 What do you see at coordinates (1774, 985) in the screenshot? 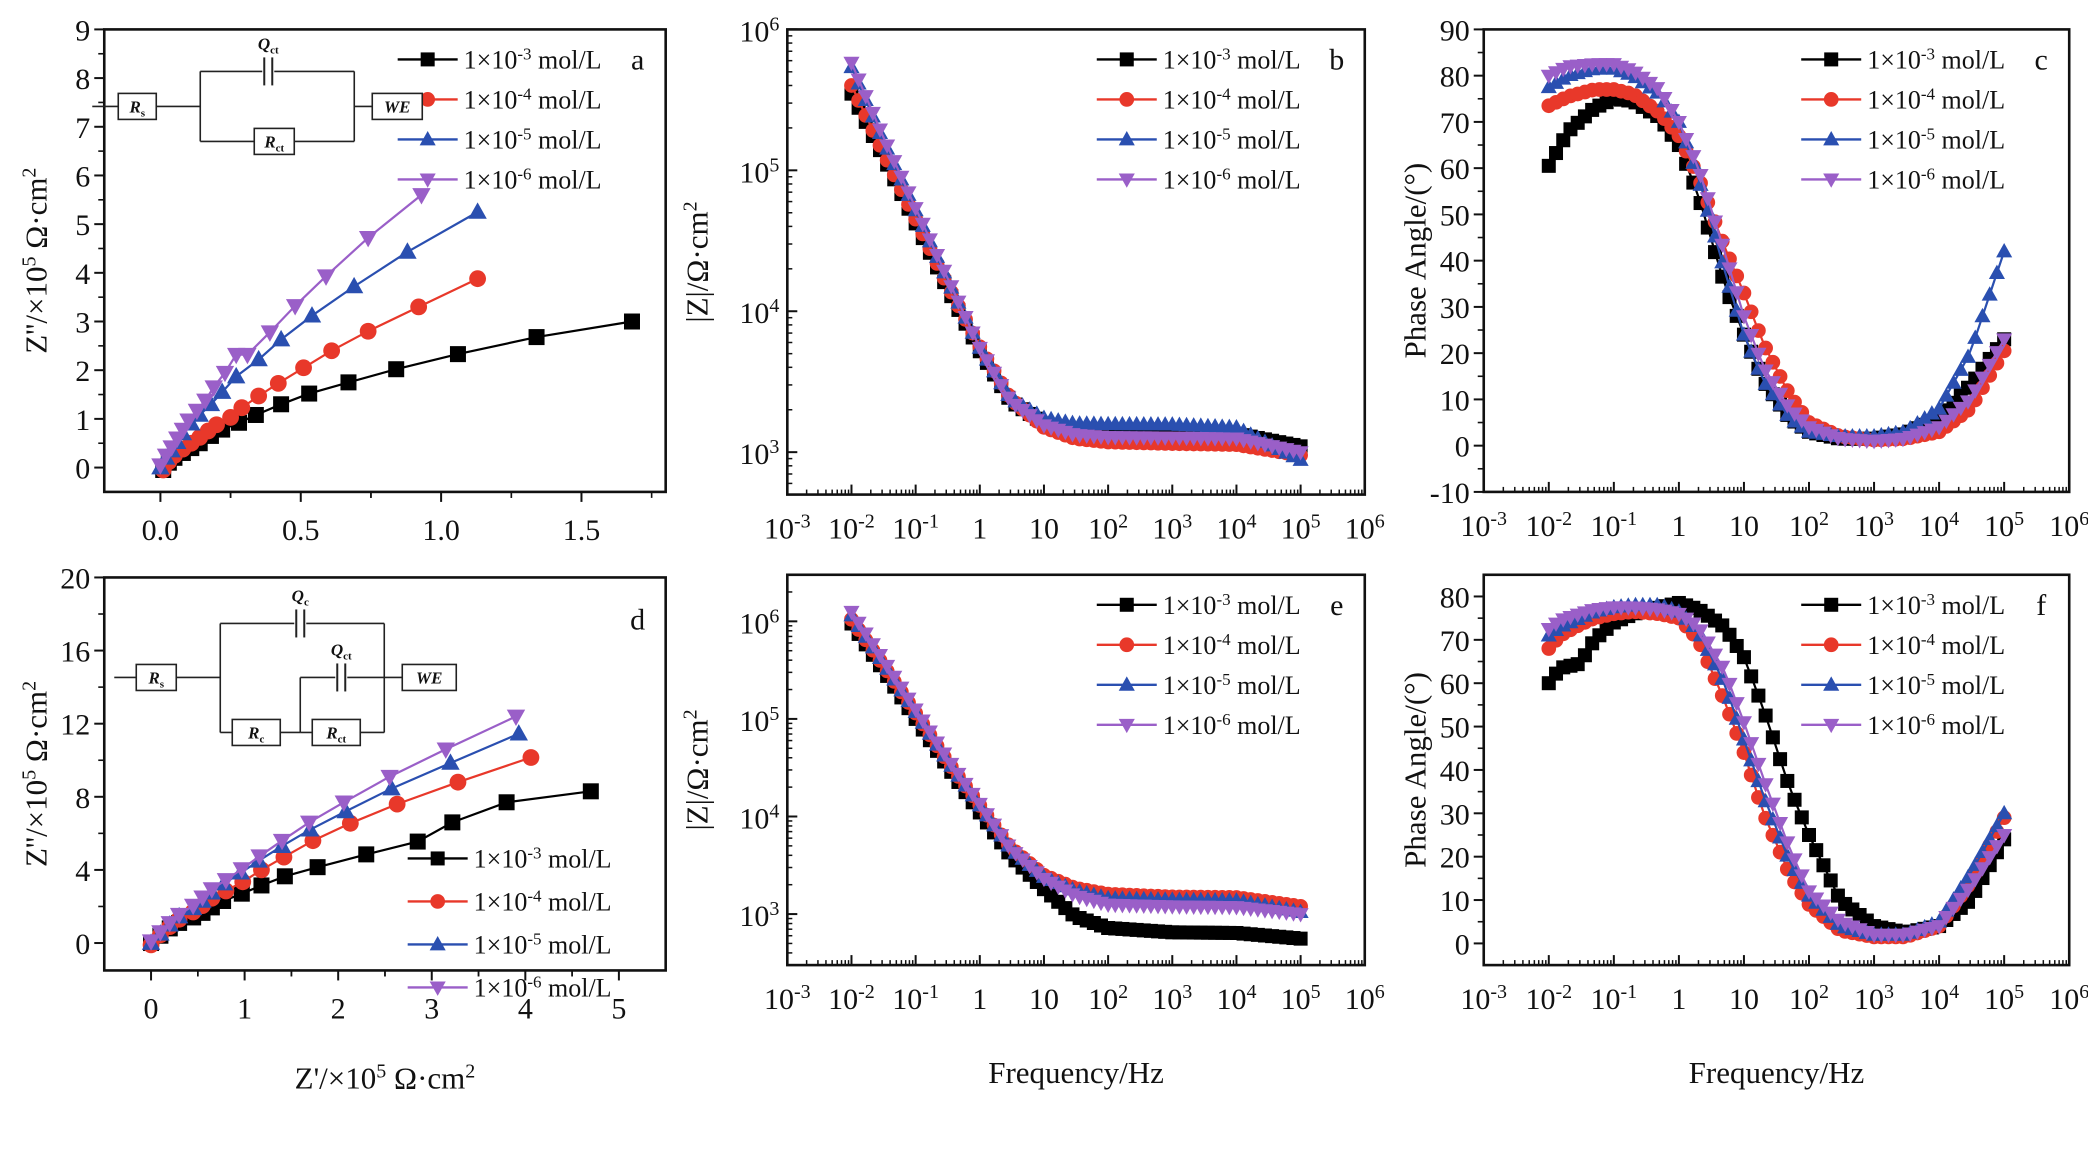
I see `x-axis: 10⁻³ 10⁻² 10⁻¹ 1 10 10² 10³ 10⁴ 10⁵ 10⁶` at bounding box center [1774, 985].